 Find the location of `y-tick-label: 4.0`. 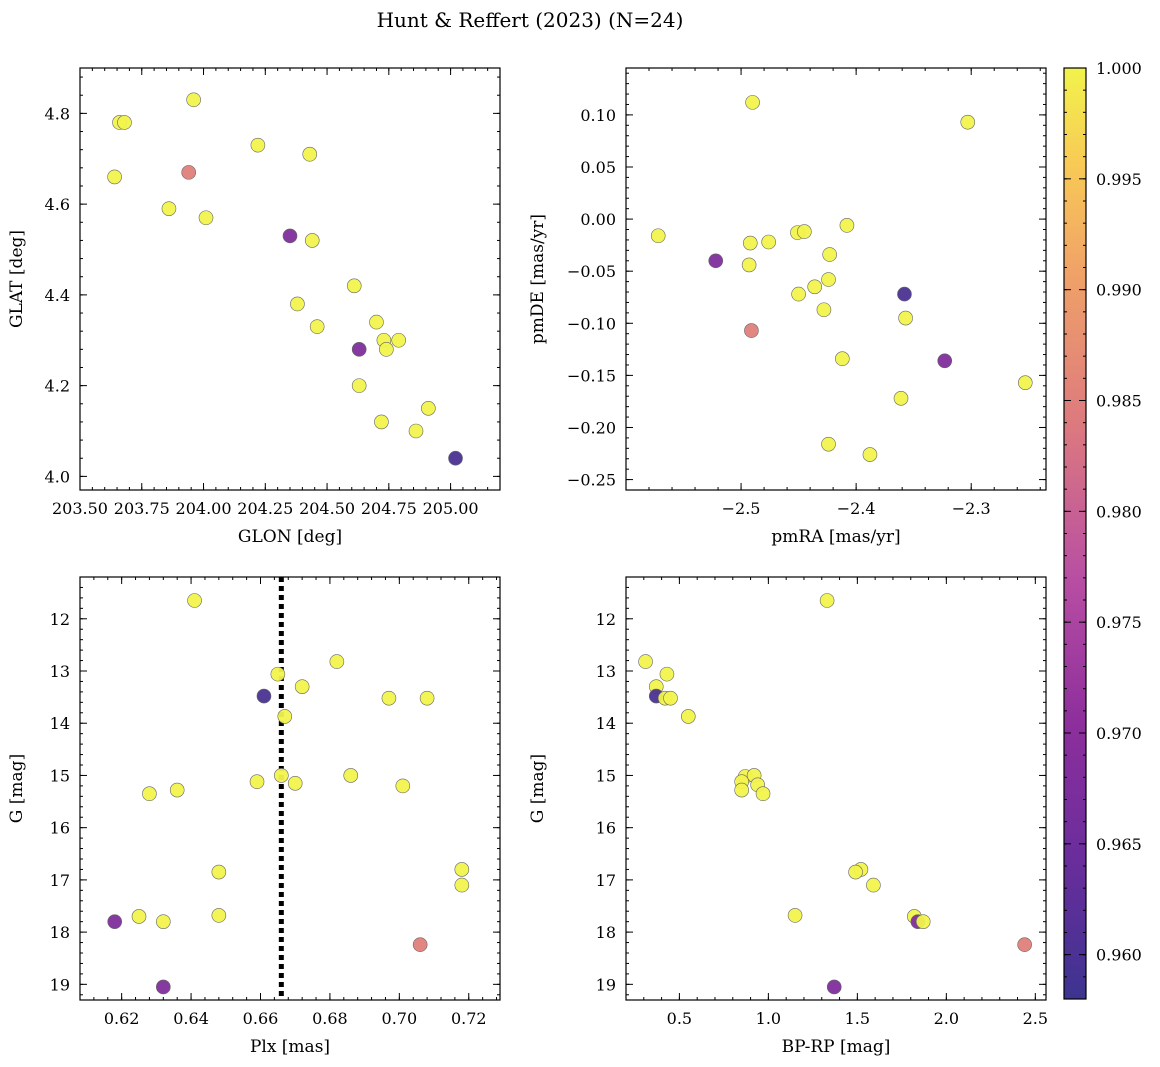

y-tick-label: 4.0 is located at coordinates (57, 476).